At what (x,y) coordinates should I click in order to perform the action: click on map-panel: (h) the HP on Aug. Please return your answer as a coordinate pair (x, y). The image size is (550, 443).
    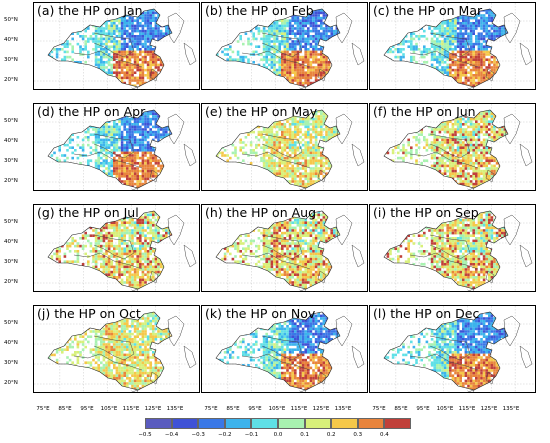
    Looking at the image, I should click on (284, 248).